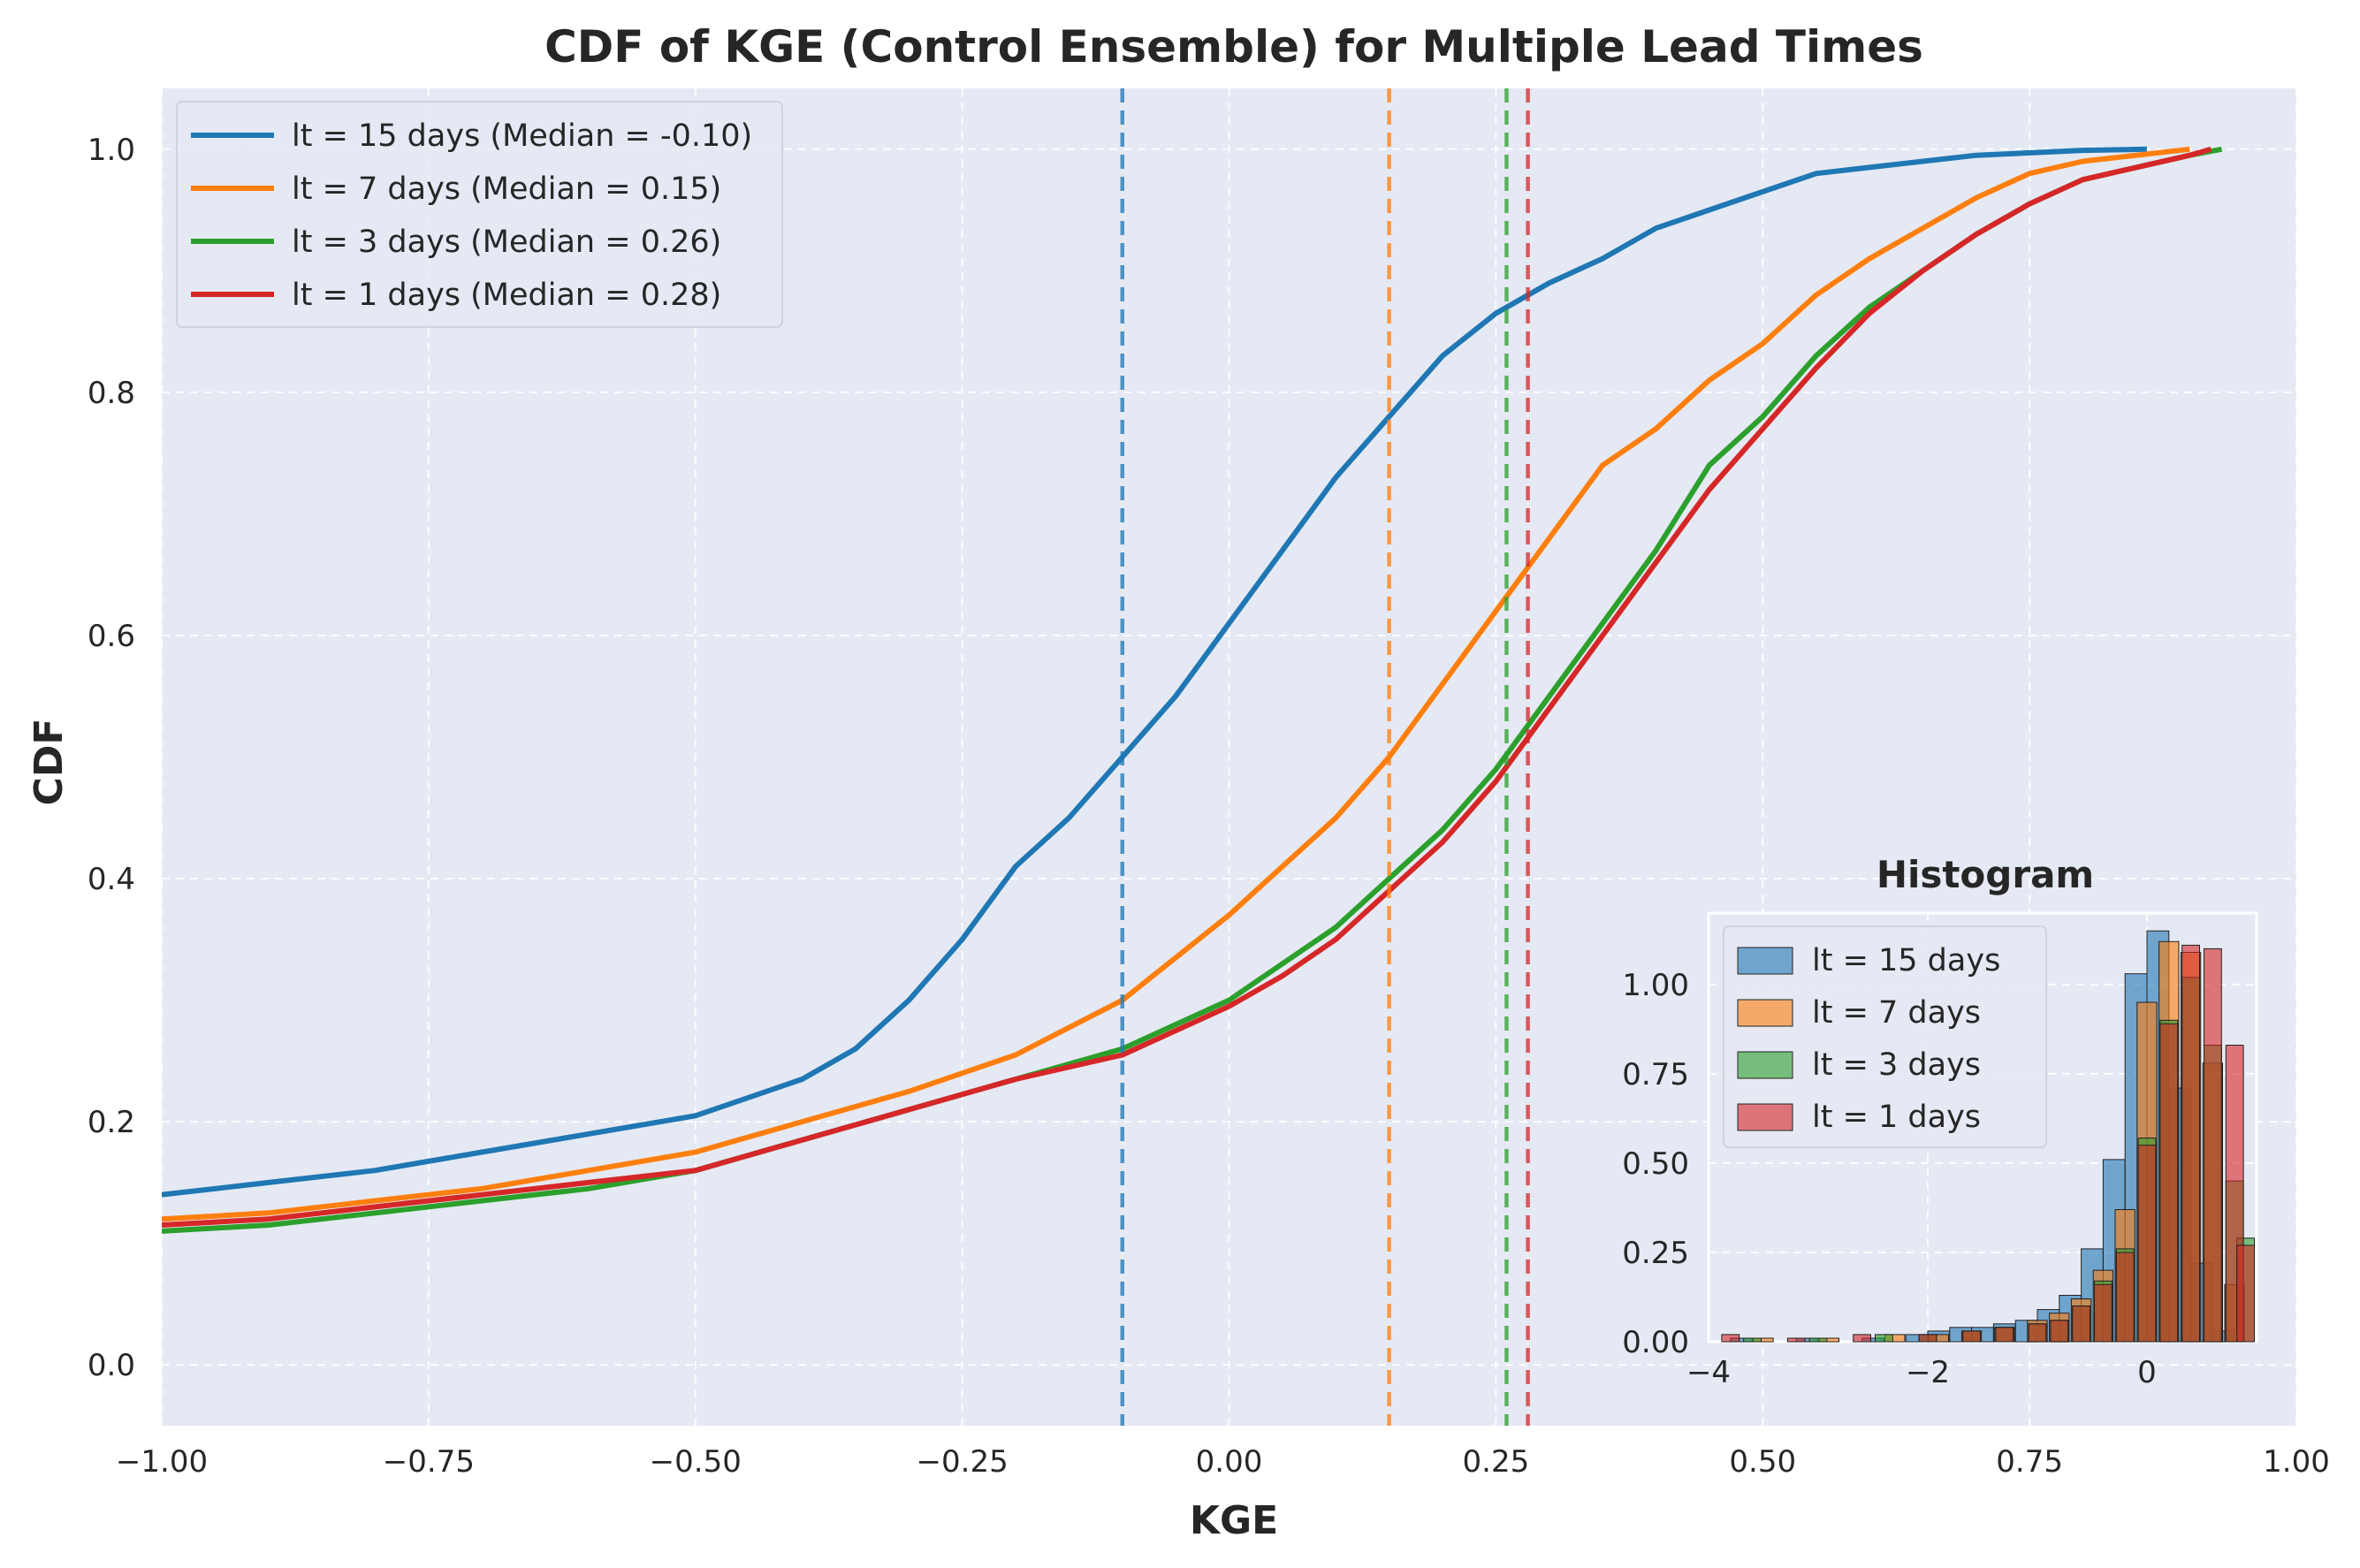 The image size is (2360, 1568). Describe the element at coordinates (1906, 961) in the screenshot. I see `inset-legend-label: lt = 15 days` at that location.